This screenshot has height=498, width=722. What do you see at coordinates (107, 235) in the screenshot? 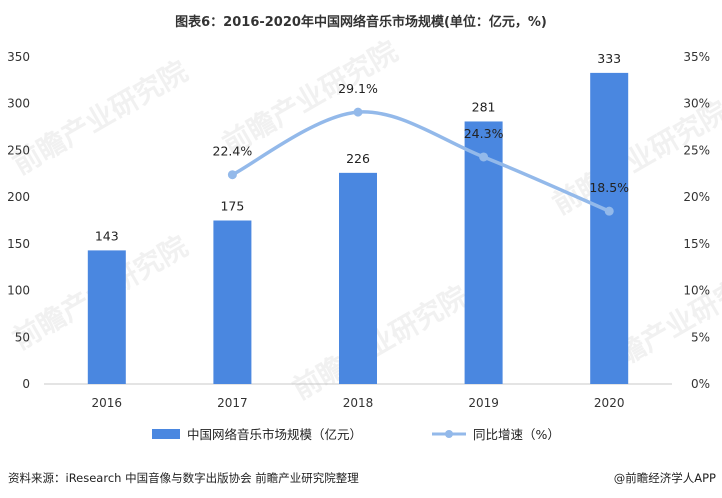
I see `bar-value-label: 143` at bounding box center [107, 235].